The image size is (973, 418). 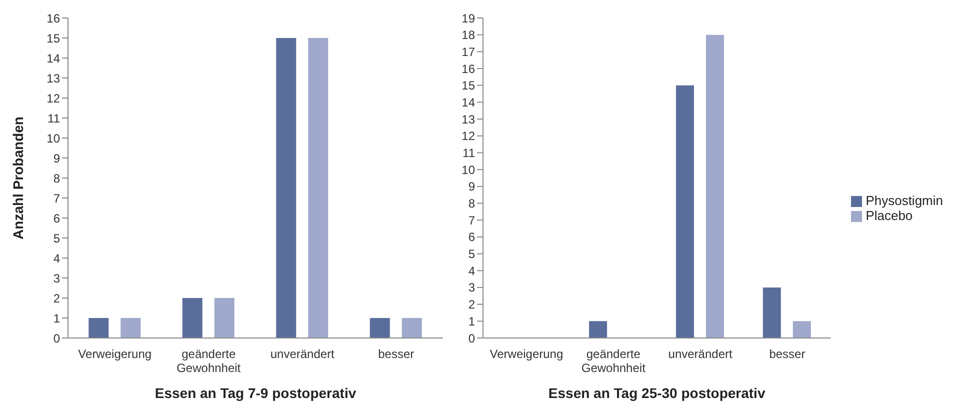 What do you see at coordinates (255, 393) in the screenshot?
I see `x-axis-title: Essen an Tag 7-9 postoperativ` at bounding box center [255, 393].